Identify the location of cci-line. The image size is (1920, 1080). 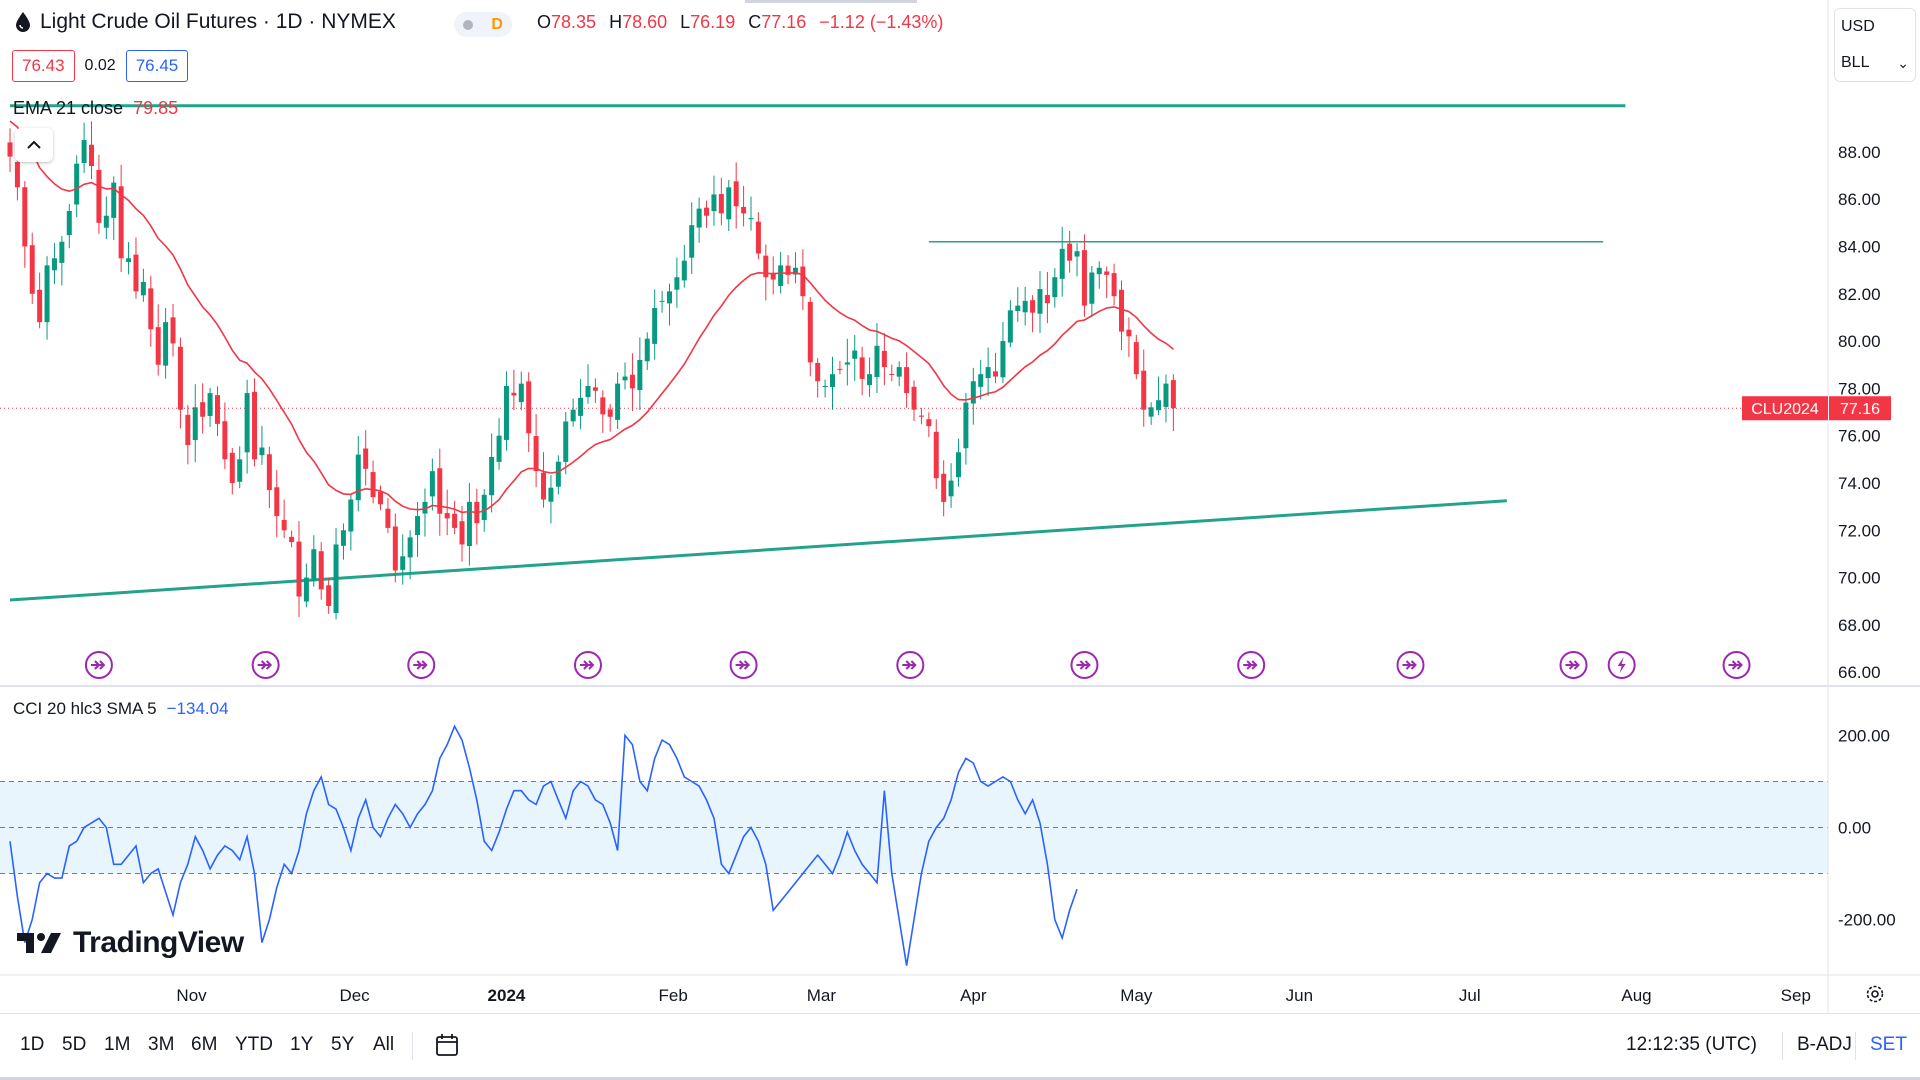
(543, 845).